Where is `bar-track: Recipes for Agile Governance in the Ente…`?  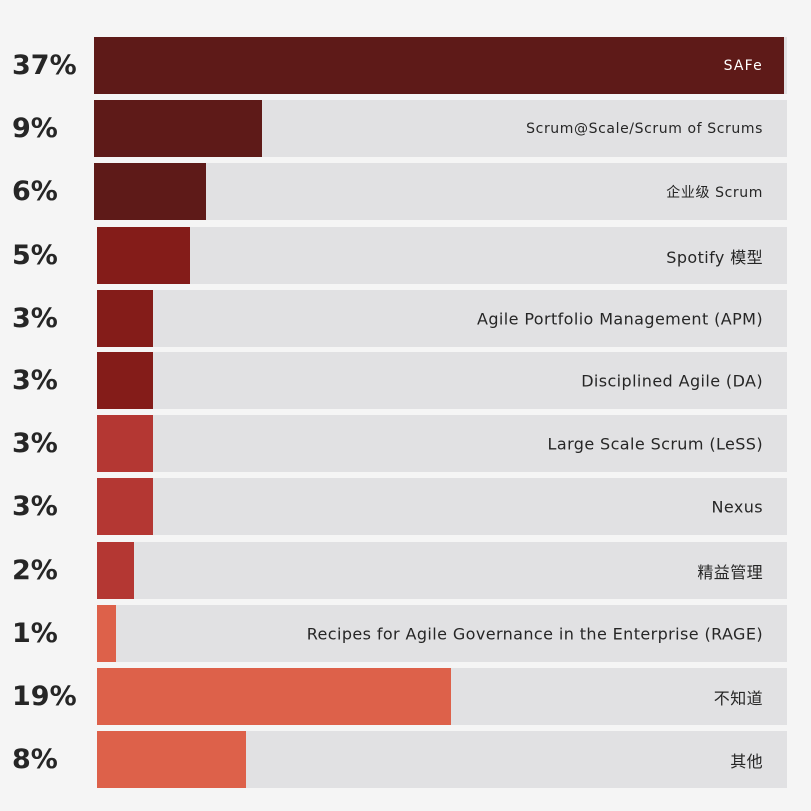 bar-track: Recipes for Agile Governance in the Ente… is located at coordinates (442, 633).